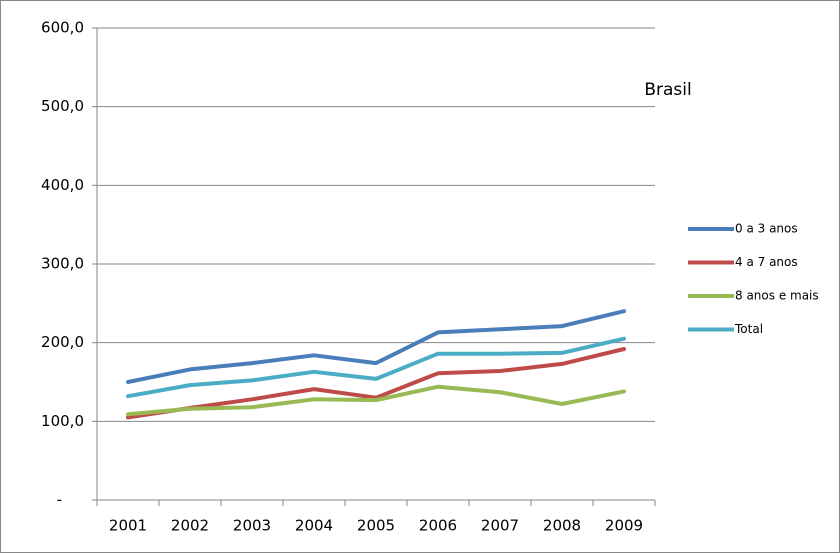 The width and height of the screenshot is (840, 553). I want to click on x-tick-label: 2006, so click(438, 526).